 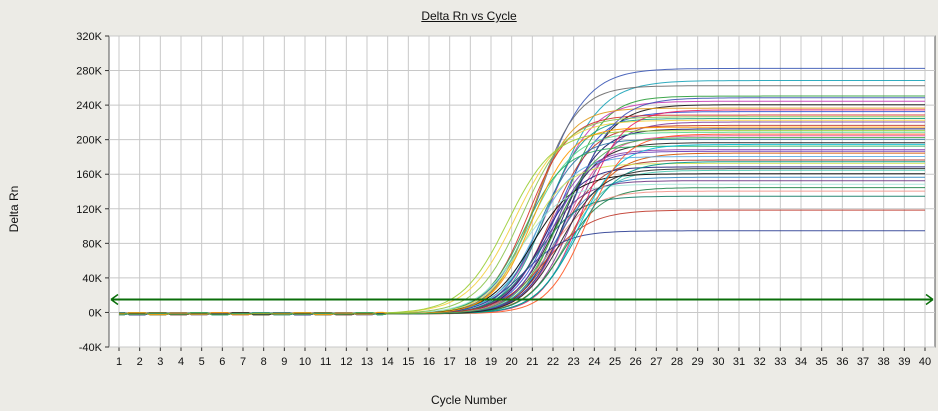 I want to click on y-tick-label: 320K, so click(x=89, y=37).